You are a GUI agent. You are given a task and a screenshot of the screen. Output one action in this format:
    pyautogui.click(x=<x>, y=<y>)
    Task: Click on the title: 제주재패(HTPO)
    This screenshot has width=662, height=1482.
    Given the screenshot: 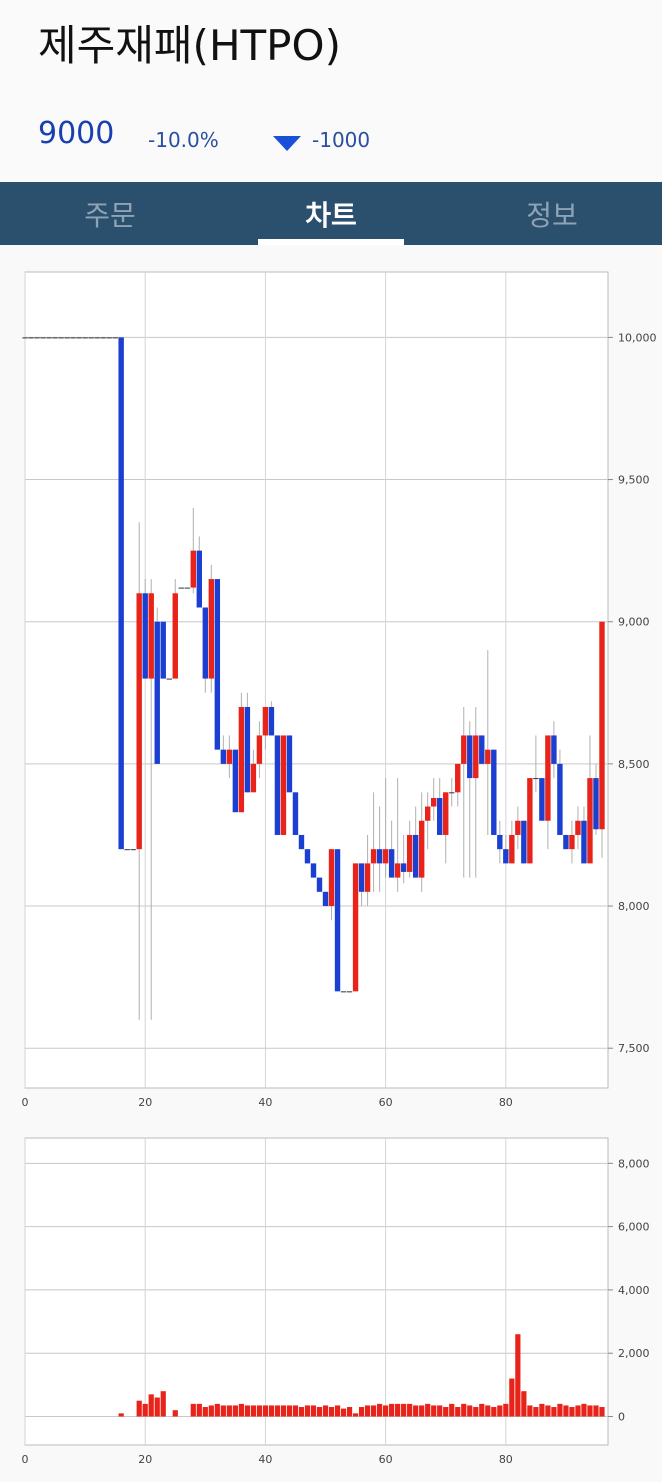 What is the action you would take?
    pyautogui.click(x=189, y=45)
    